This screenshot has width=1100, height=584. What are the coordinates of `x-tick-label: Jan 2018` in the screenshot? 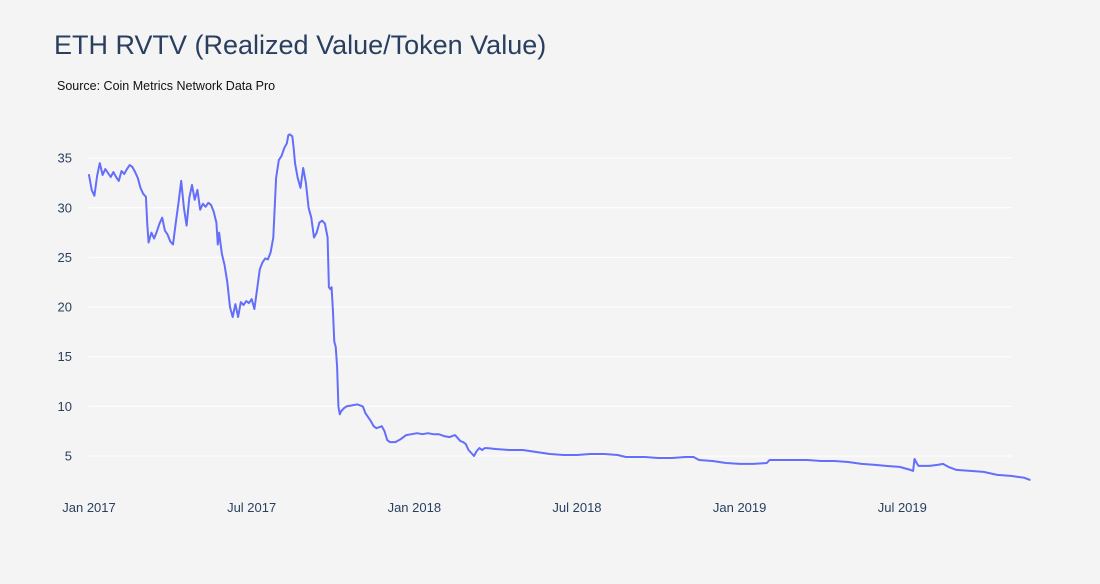 It's located at (415, 507).